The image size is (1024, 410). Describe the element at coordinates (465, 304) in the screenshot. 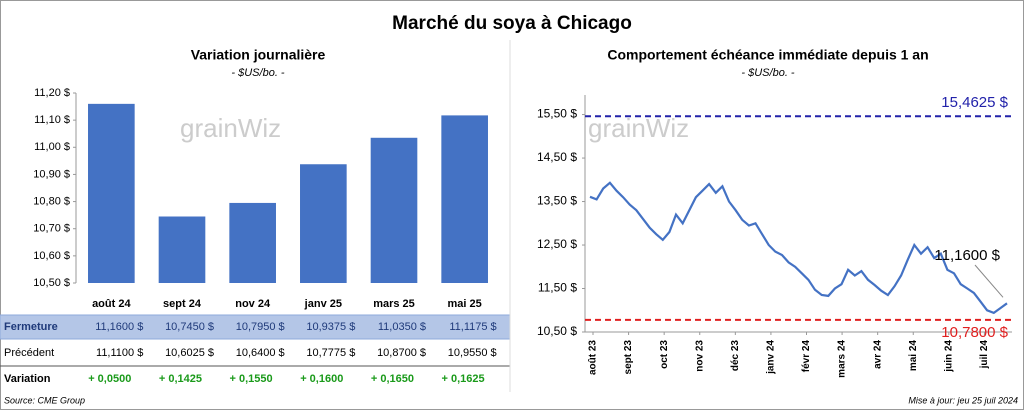

I see `x-tick-label: mai 25` at that location.